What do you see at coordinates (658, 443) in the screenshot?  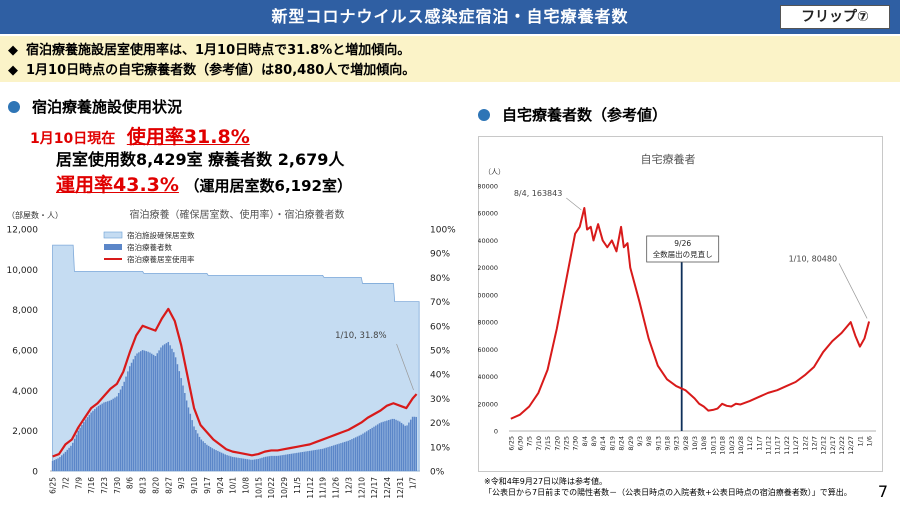 I see `x-tick-label: 9/13` at bounding box center [658, 443].